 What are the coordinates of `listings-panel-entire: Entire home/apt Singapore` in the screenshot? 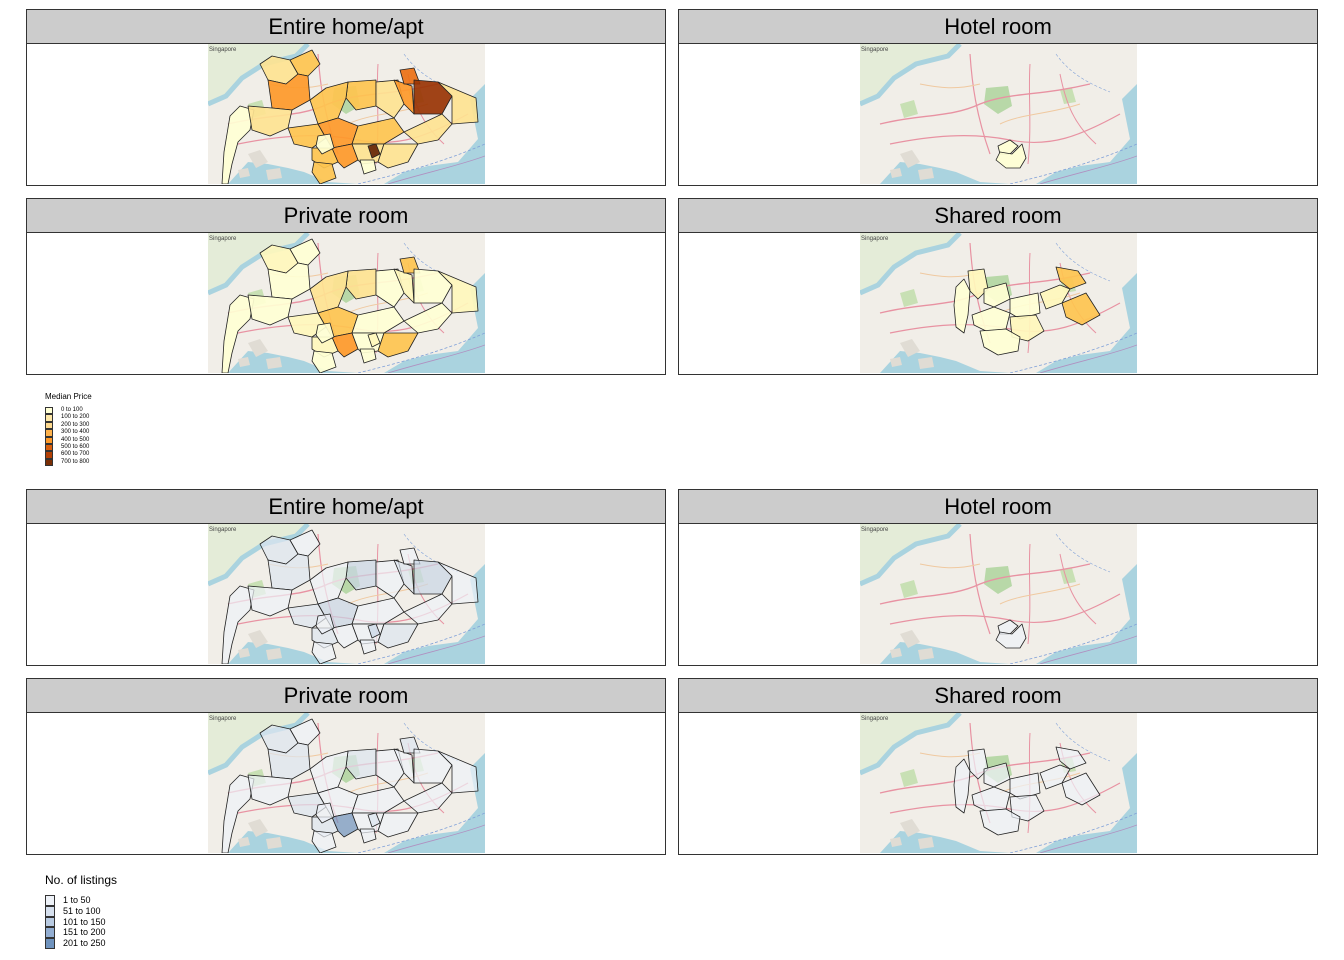 It's located at (346, 577).